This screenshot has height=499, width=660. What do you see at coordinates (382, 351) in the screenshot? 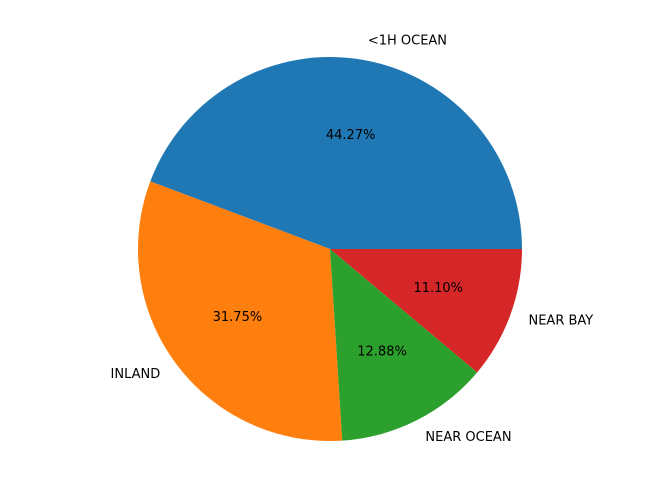
I see `percent-label: 12.88%` at bounding box center [382, 351].